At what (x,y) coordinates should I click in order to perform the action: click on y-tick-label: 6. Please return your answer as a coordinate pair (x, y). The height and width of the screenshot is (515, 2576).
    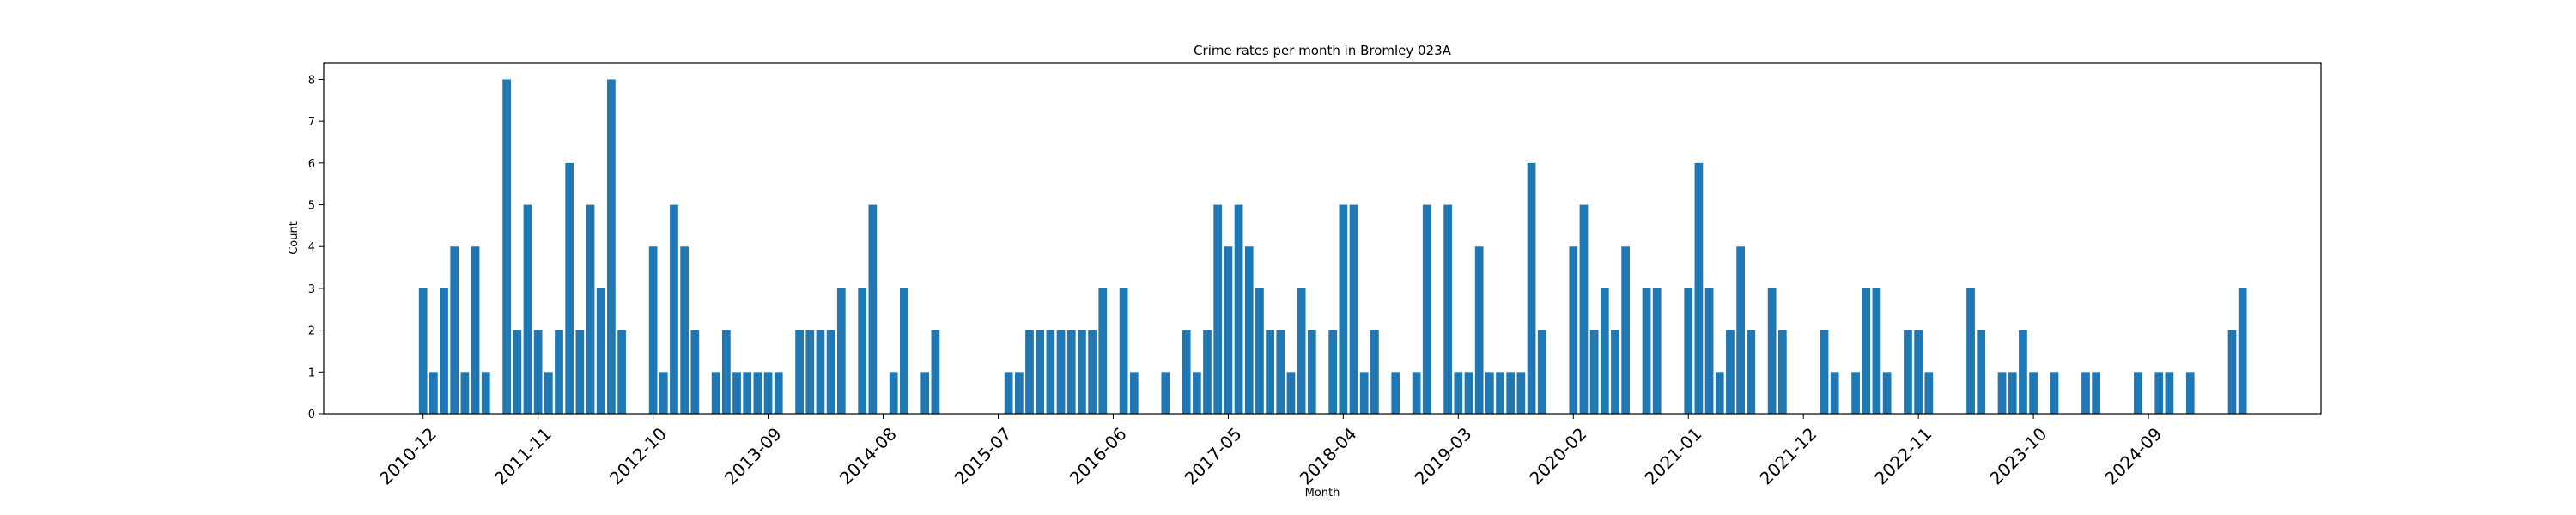
    Looking at the image, I should click on (312, 164).